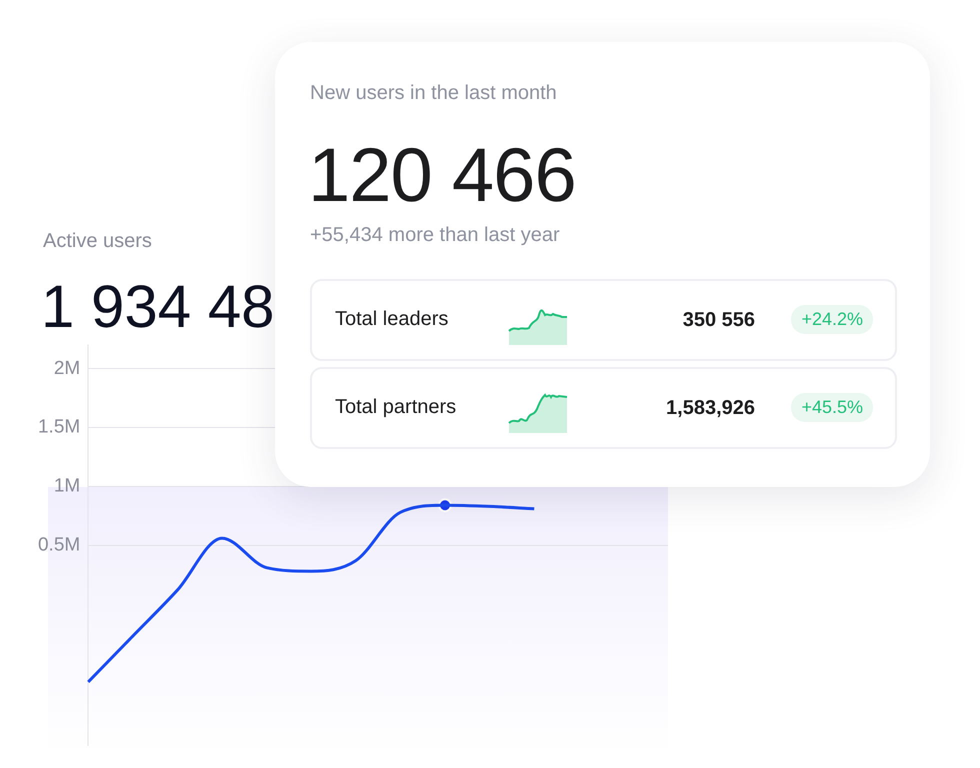 This screenshot has height=768, width=980. I want to click on text: New users in the last month, so click(433, 93).